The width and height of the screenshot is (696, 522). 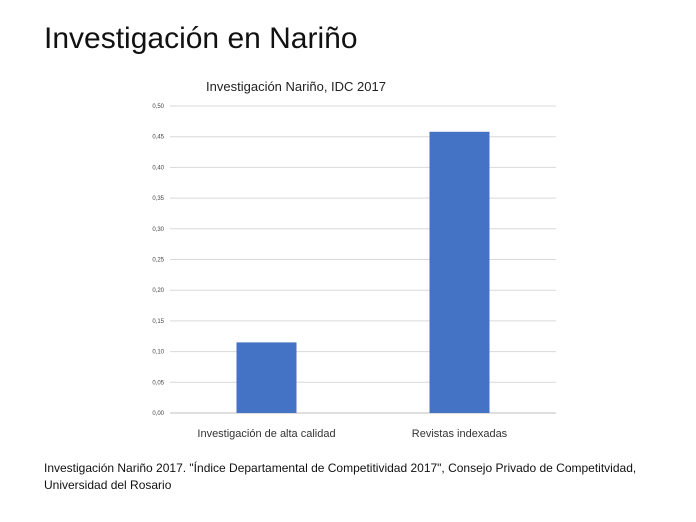 What do you see at coordinates (158, 230) in the screenshot?
I see `y-tick-label: 0,30` at bounding box center [158, 230].